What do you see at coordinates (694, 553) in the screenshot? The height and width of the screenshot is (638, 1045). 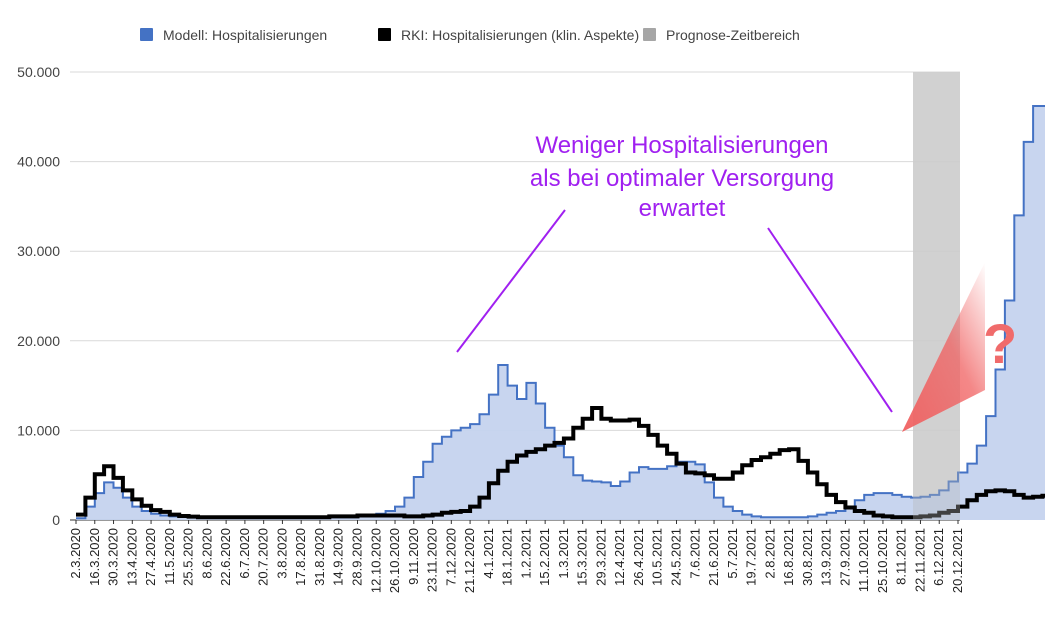 I see `x-tick-label: 7.6.2021` at bounding box center [694, 553].